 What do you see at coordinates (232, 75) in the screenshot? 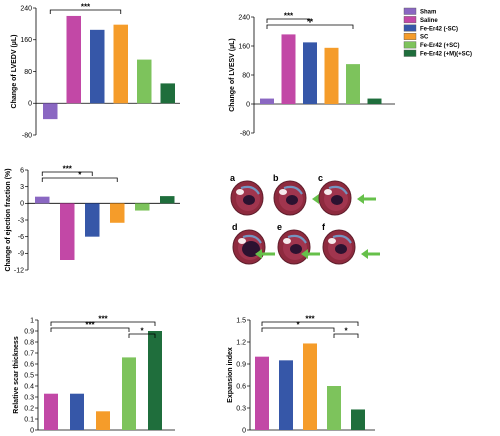
I see `y-axis-label: Change of LVESV (µL)` at bounding box center [232, 75].